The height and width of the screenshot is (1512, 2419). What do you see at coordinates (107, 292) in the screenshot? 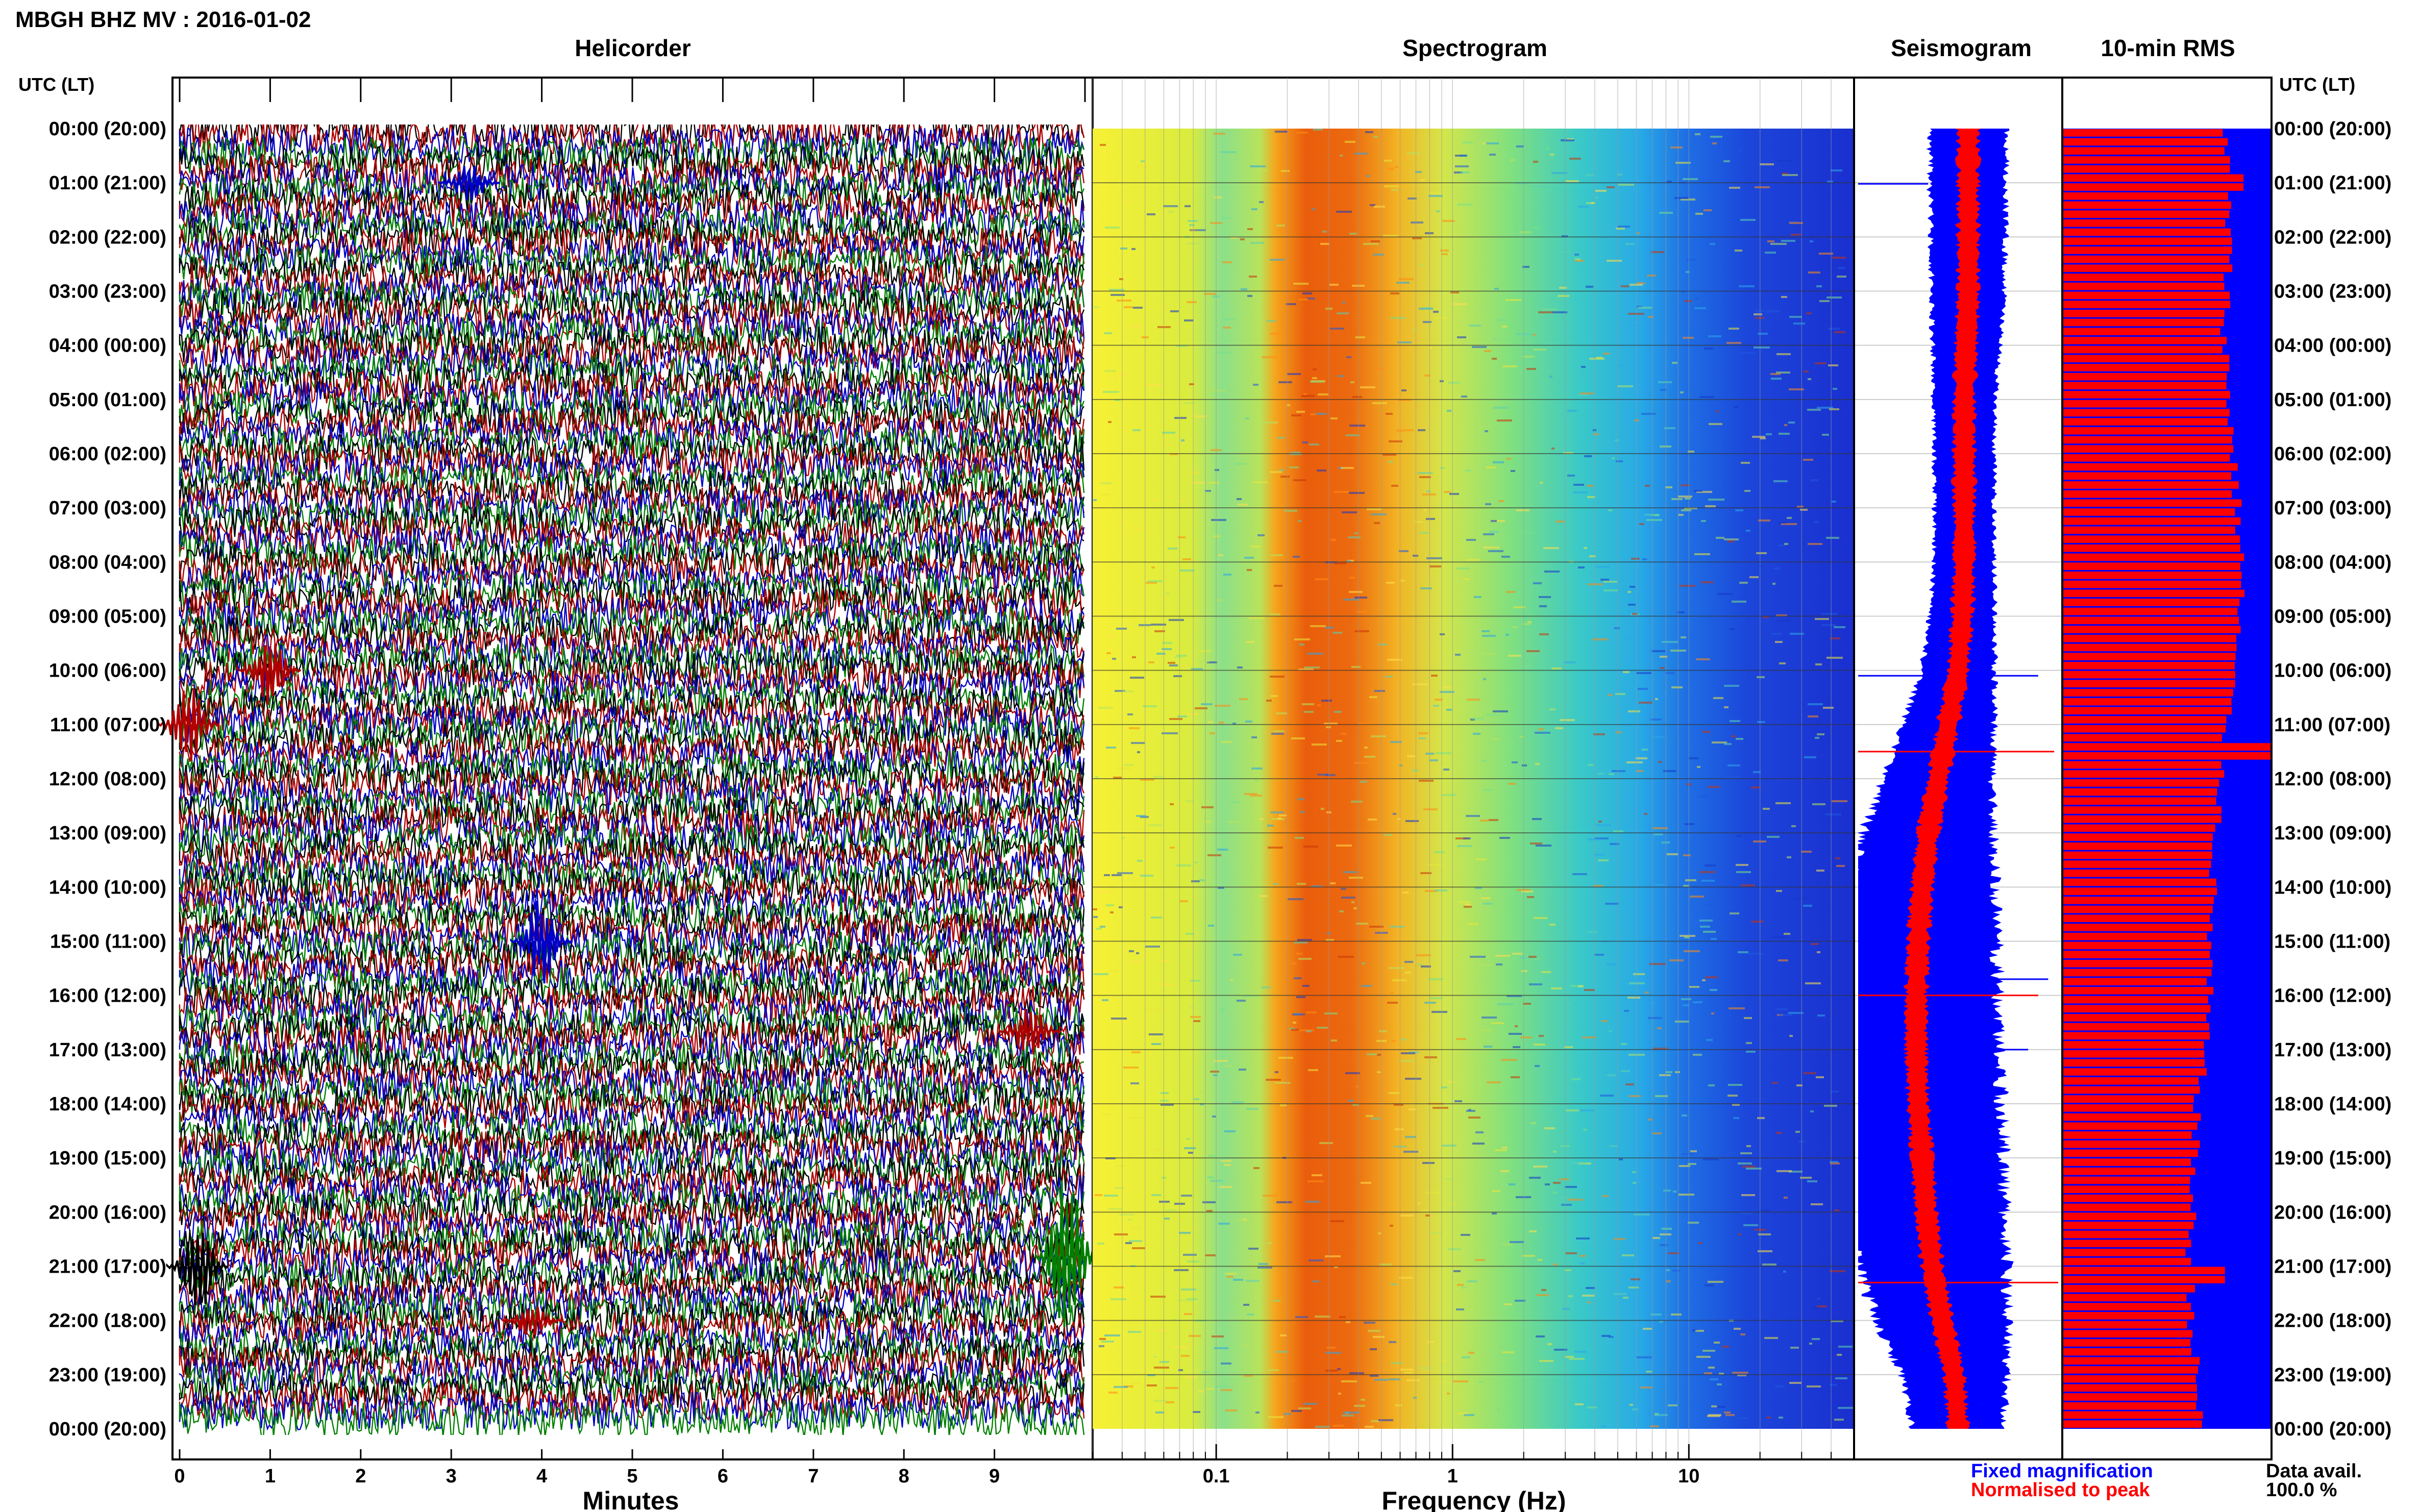
I see `time-label-left: 03:00 (23:00)` at bounding box center [107, 292].